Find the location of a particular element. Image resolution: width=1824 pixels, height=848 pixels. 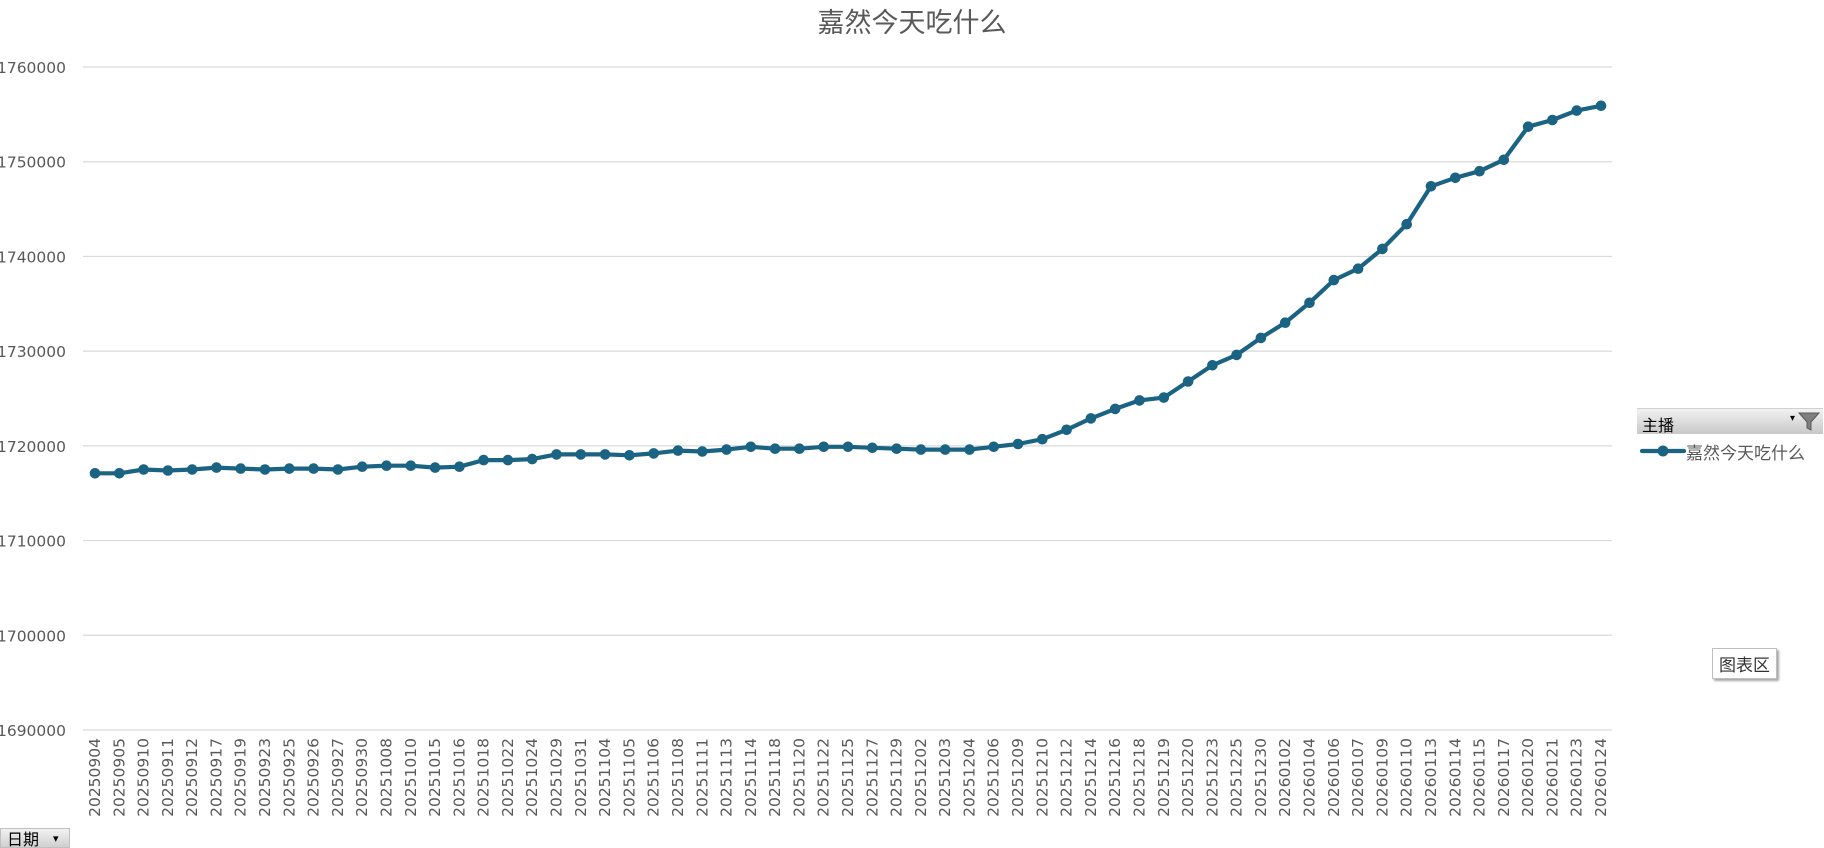

x-tick-label: 20251029 is located at coordinates (557, 777).